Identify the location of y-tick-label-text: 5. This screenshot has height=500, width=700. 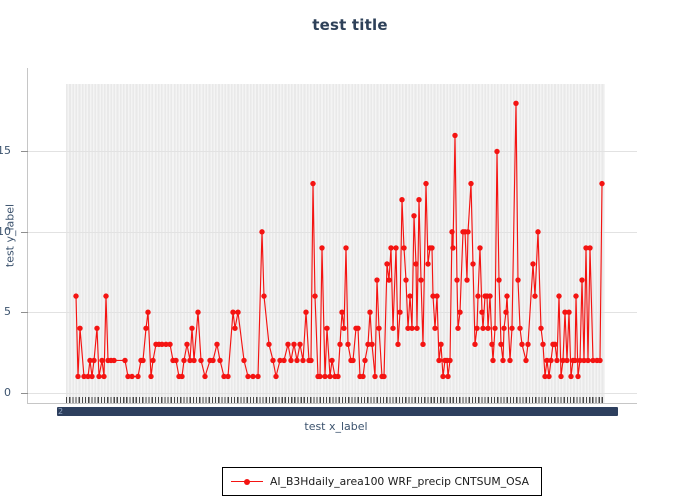
(7, 312).